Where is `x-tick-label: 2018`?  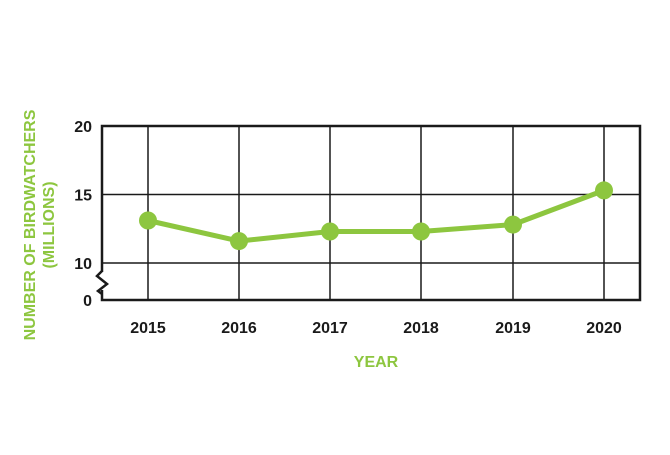 x-tick-label: 2018 is located at coordinates (421, 328).